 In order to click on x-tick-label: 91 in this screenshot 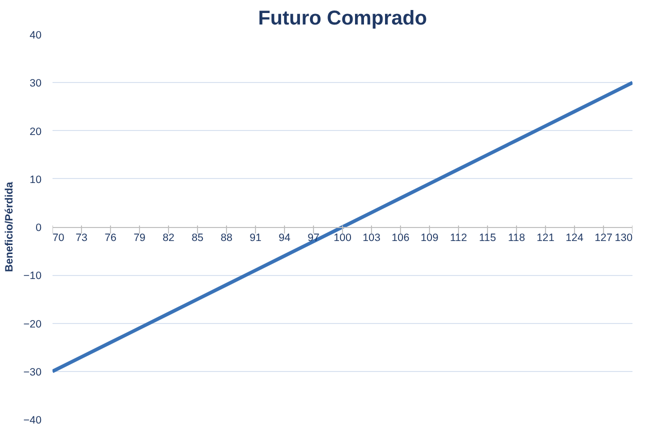, I will do `click(256, 238)`.